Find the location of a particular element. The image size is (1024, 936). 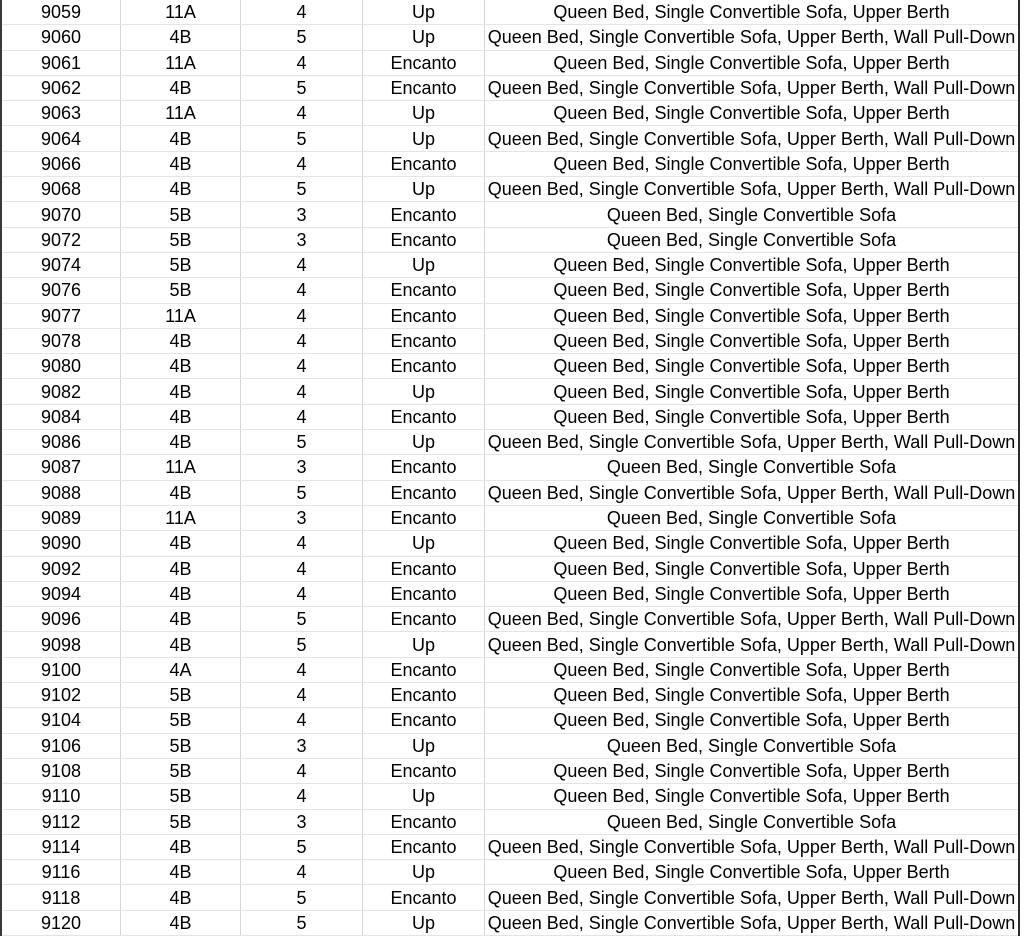

cell-cabin: 9108 is located at coordinates (61, 771).